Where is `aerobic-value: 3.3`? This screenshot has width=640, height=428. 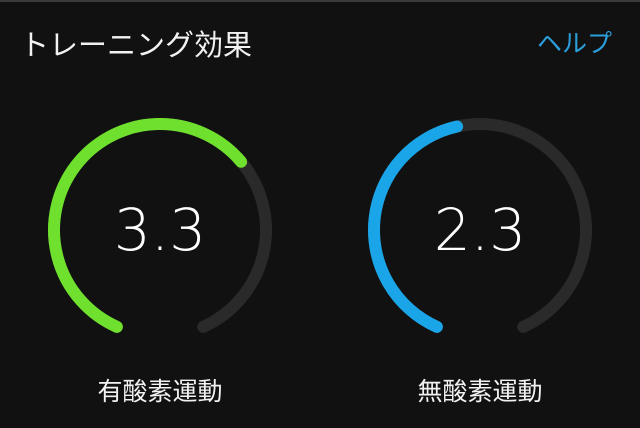
aerobic-value: 3.3 is located at coordinates (160, 230).